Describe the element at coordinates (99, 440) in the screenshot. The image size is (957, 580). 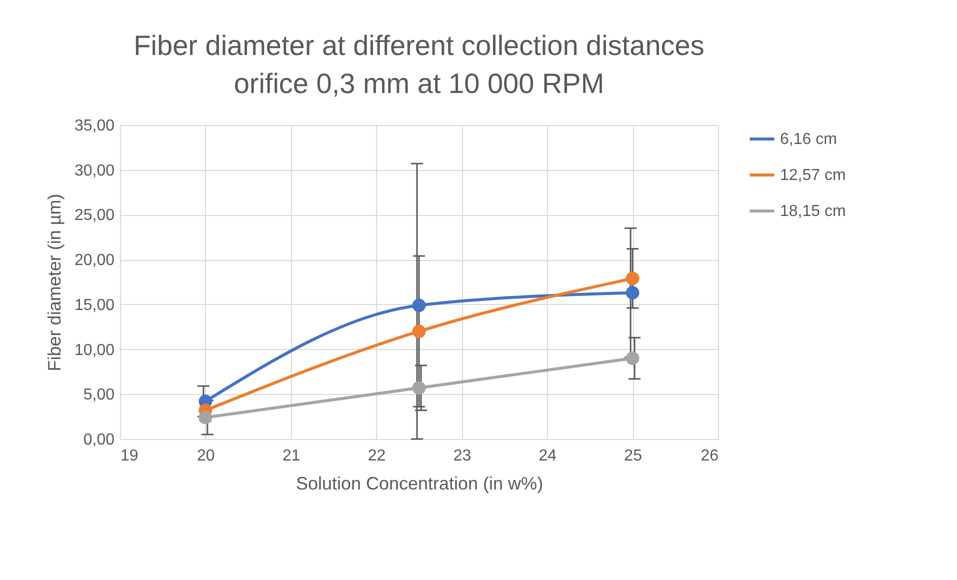
I see `y-tick-label: 0,00` at that location.